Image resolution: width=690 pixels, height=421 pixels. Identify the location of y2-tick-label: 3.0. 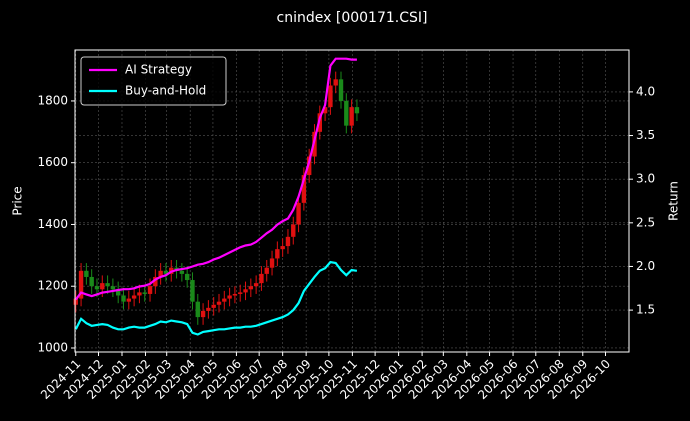
(645, 179).